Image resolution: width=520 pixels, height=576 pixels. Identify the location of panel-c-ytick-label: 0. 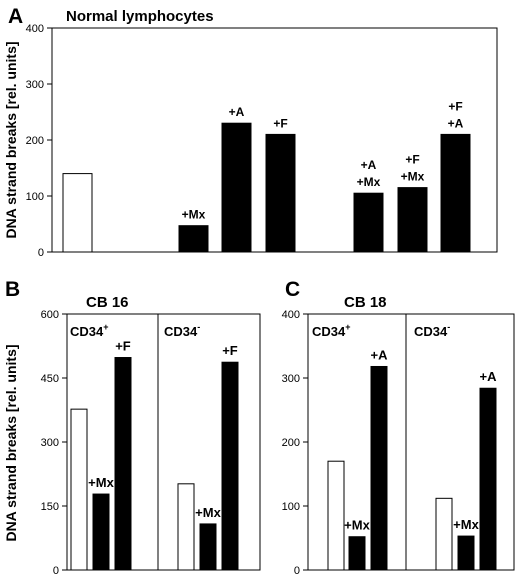
(297, 570).